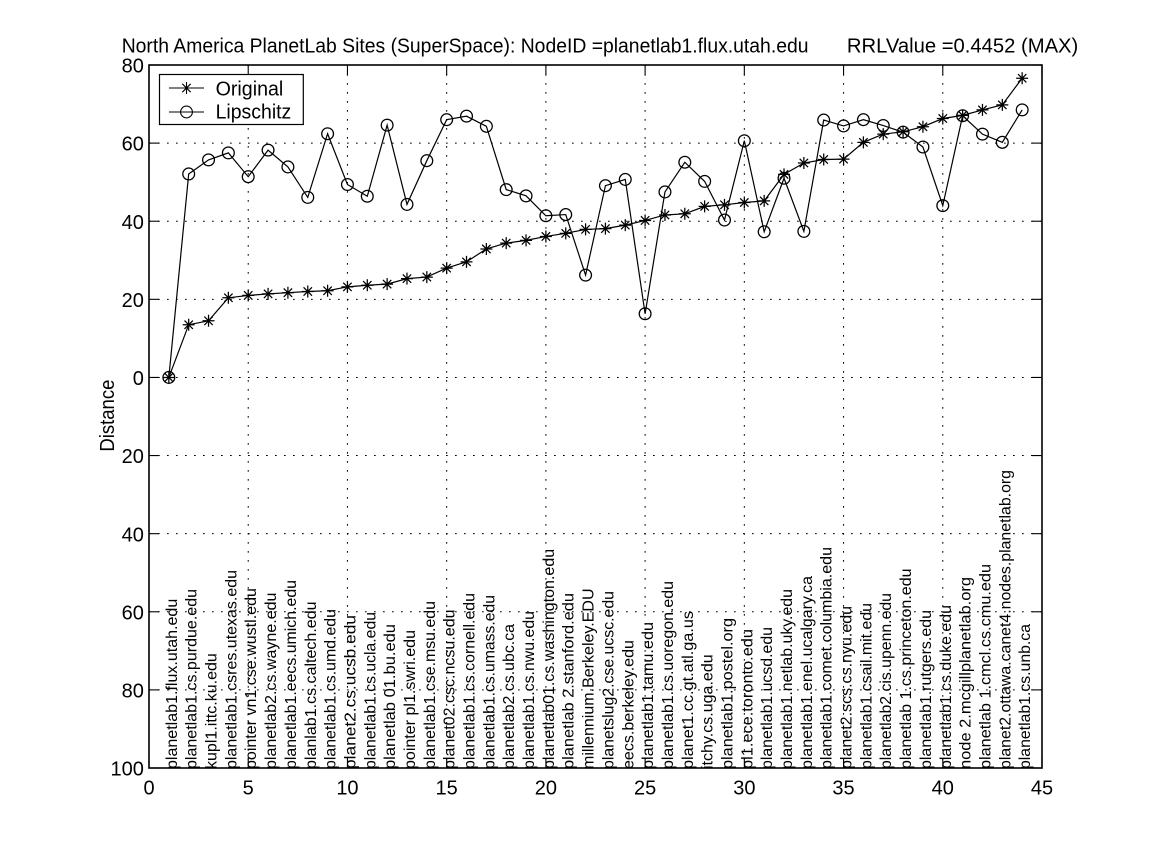  I want to click on svg-text: planetlab1.cs.umd.edu, so click(331, 689).